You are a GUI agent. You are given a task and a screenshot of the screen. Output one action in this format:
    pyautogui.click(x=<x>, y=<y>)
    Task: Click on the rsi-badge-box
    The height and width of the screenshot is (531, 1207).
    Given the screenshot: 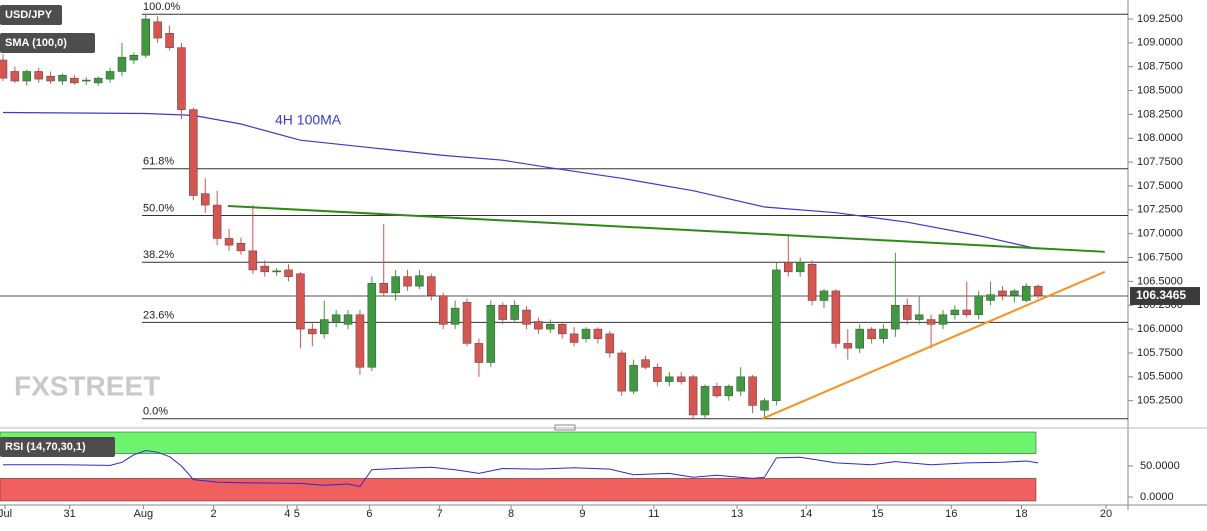 What is the action you would take?
    pyautogui.click(x=57, y=447)
    